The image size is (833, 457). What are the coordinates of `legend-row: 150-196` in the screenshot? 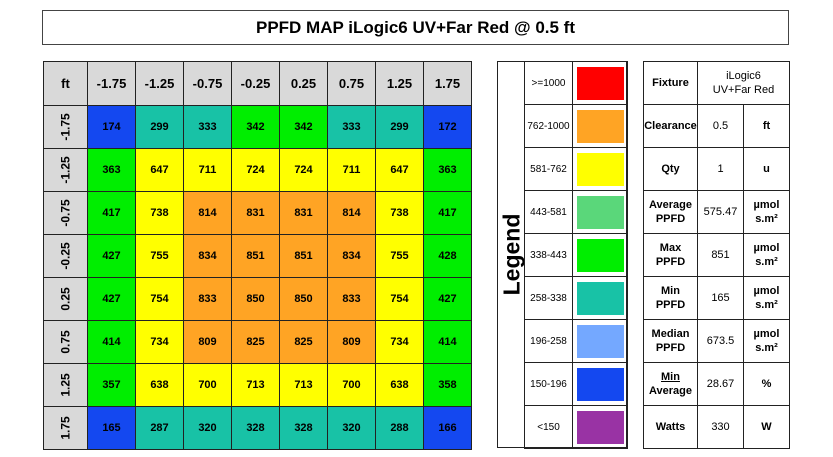 It's located at (576, 384).